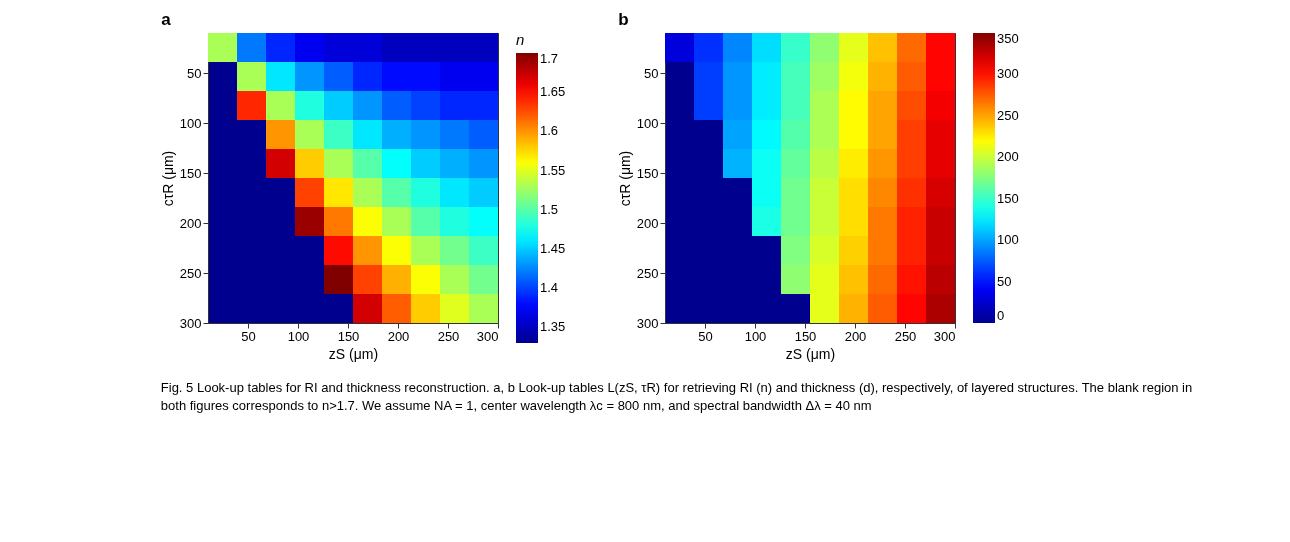 This screenshot has height=542, width=1290. What do you see at coordinates (1008, 198) in the screenshot?
I see `color-bar-label: 150` at bounding box center [1008, 198].